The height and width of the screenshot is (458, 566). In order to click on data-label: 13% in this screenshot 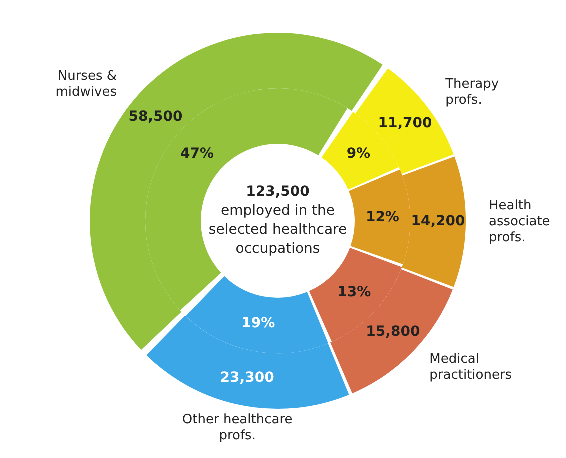, I will do `click(355, 292)`.